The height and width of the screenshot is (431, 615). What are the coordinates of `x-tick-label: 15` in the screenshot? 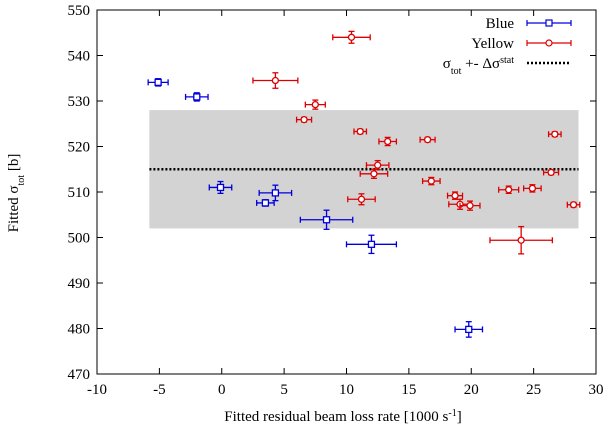 It's located at (408, 390).